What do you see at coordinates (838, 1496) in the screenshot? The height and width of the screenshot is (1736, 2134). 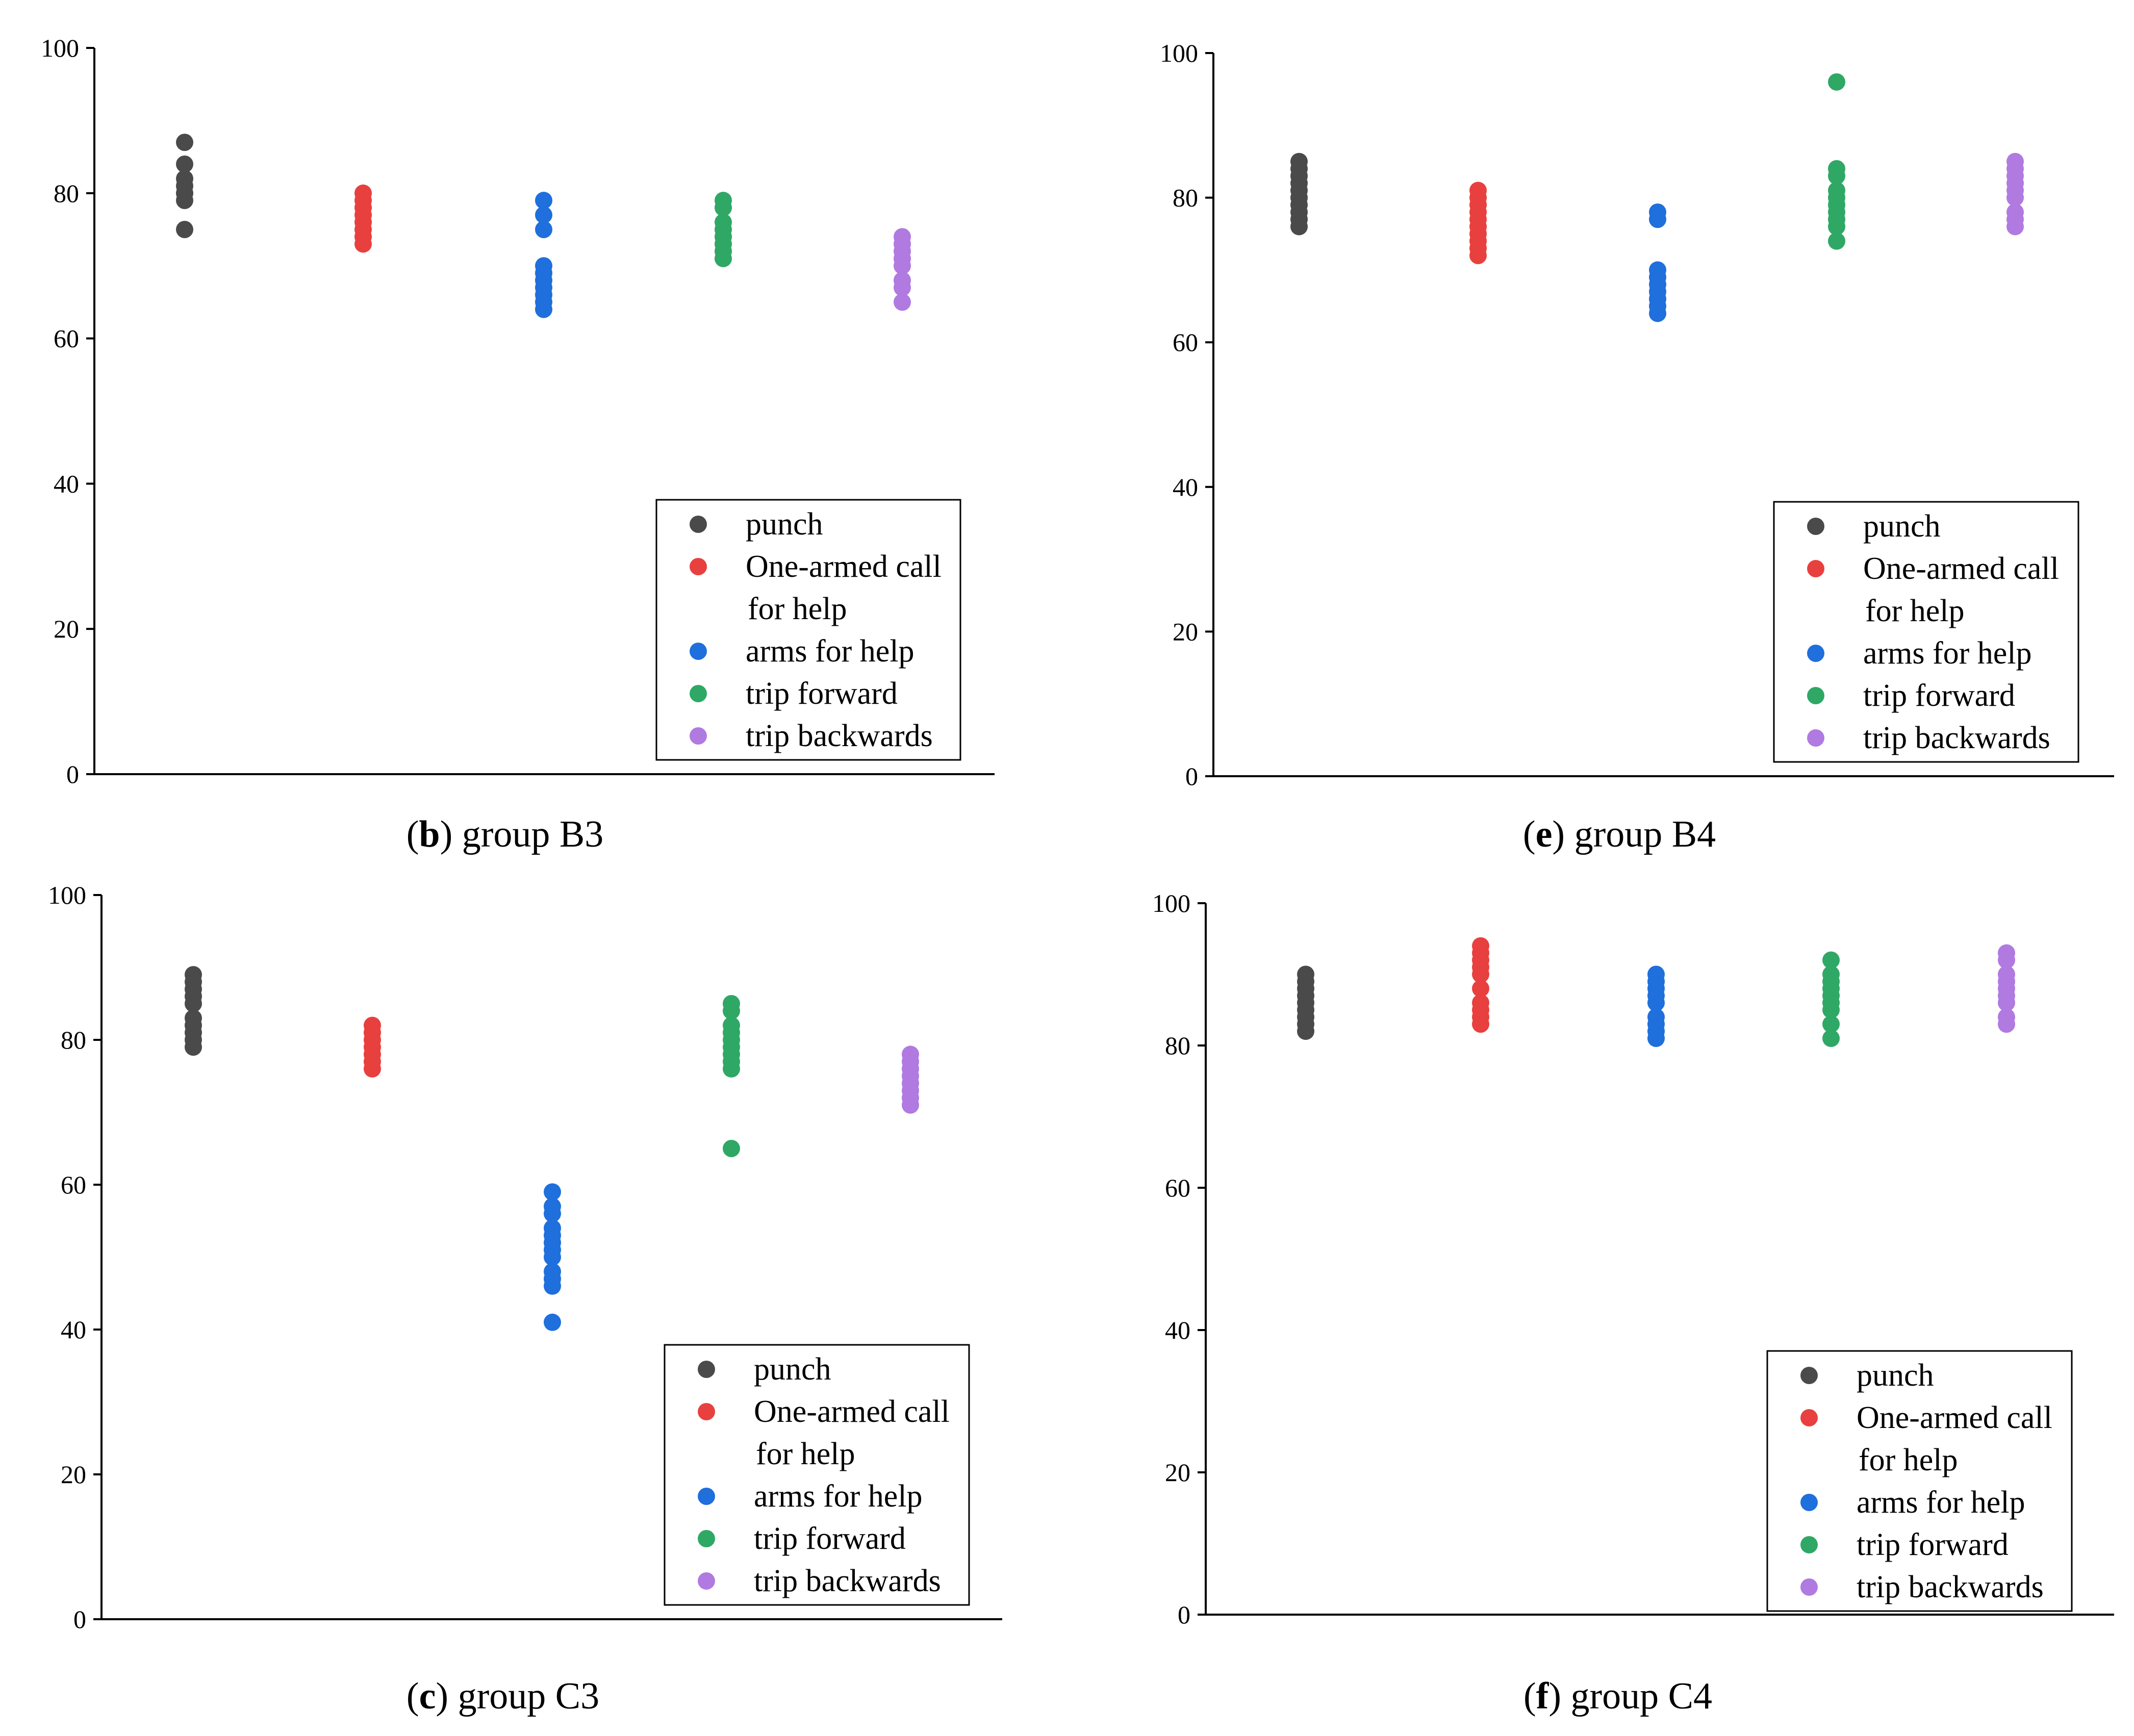 I see `legend-label-arms_for_help: arms for help` at bounding box center [838, 1496].